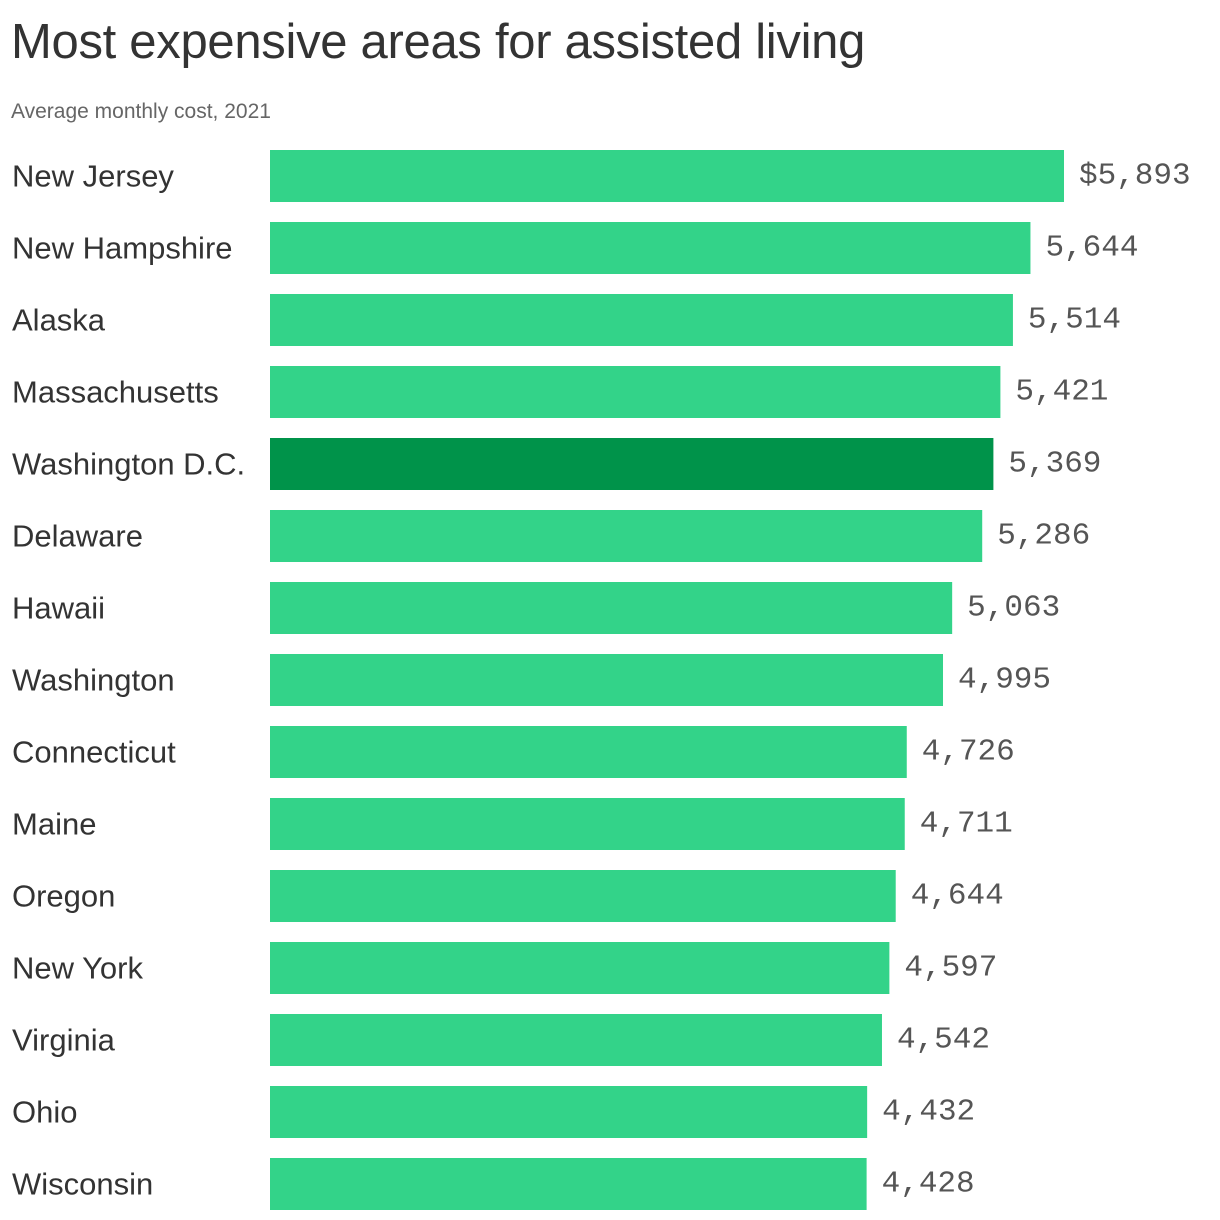 Image resolution: width=1220 pixels, height=1220 pixels. I want to click on value-label: 4,644, so click(957, 896).